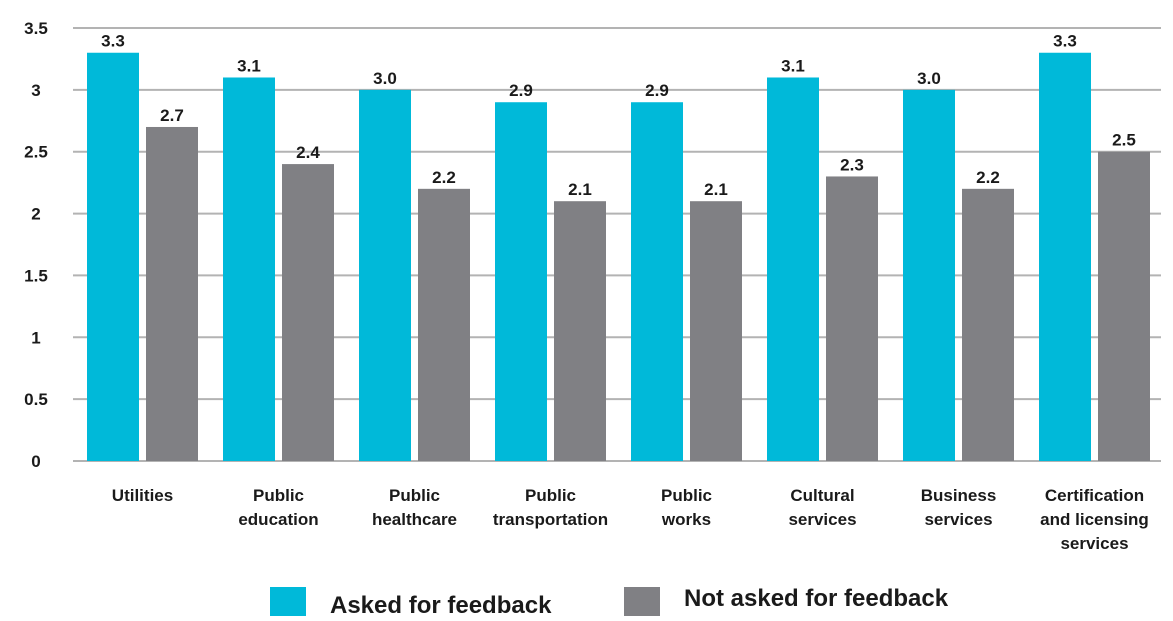 Image resolution: width=1173 pixels, height=621 pixels. Describe the element at coordinates (1094, 519) in the screenshot. I see `x-category-label: and licensing` at that location.